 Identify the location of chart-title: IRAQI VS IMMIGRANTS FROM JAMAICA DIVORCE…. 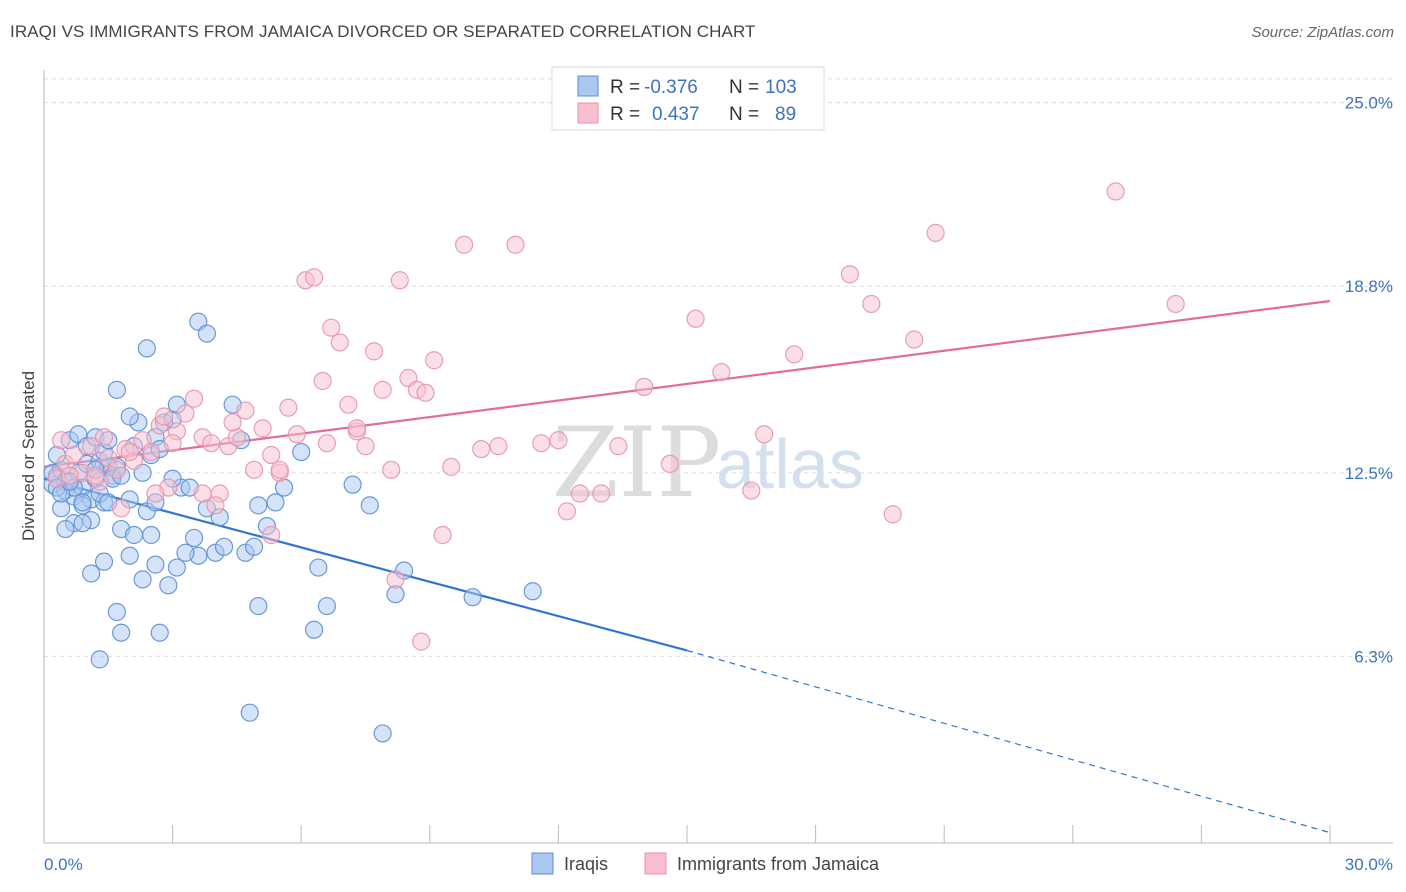
(383, 31).